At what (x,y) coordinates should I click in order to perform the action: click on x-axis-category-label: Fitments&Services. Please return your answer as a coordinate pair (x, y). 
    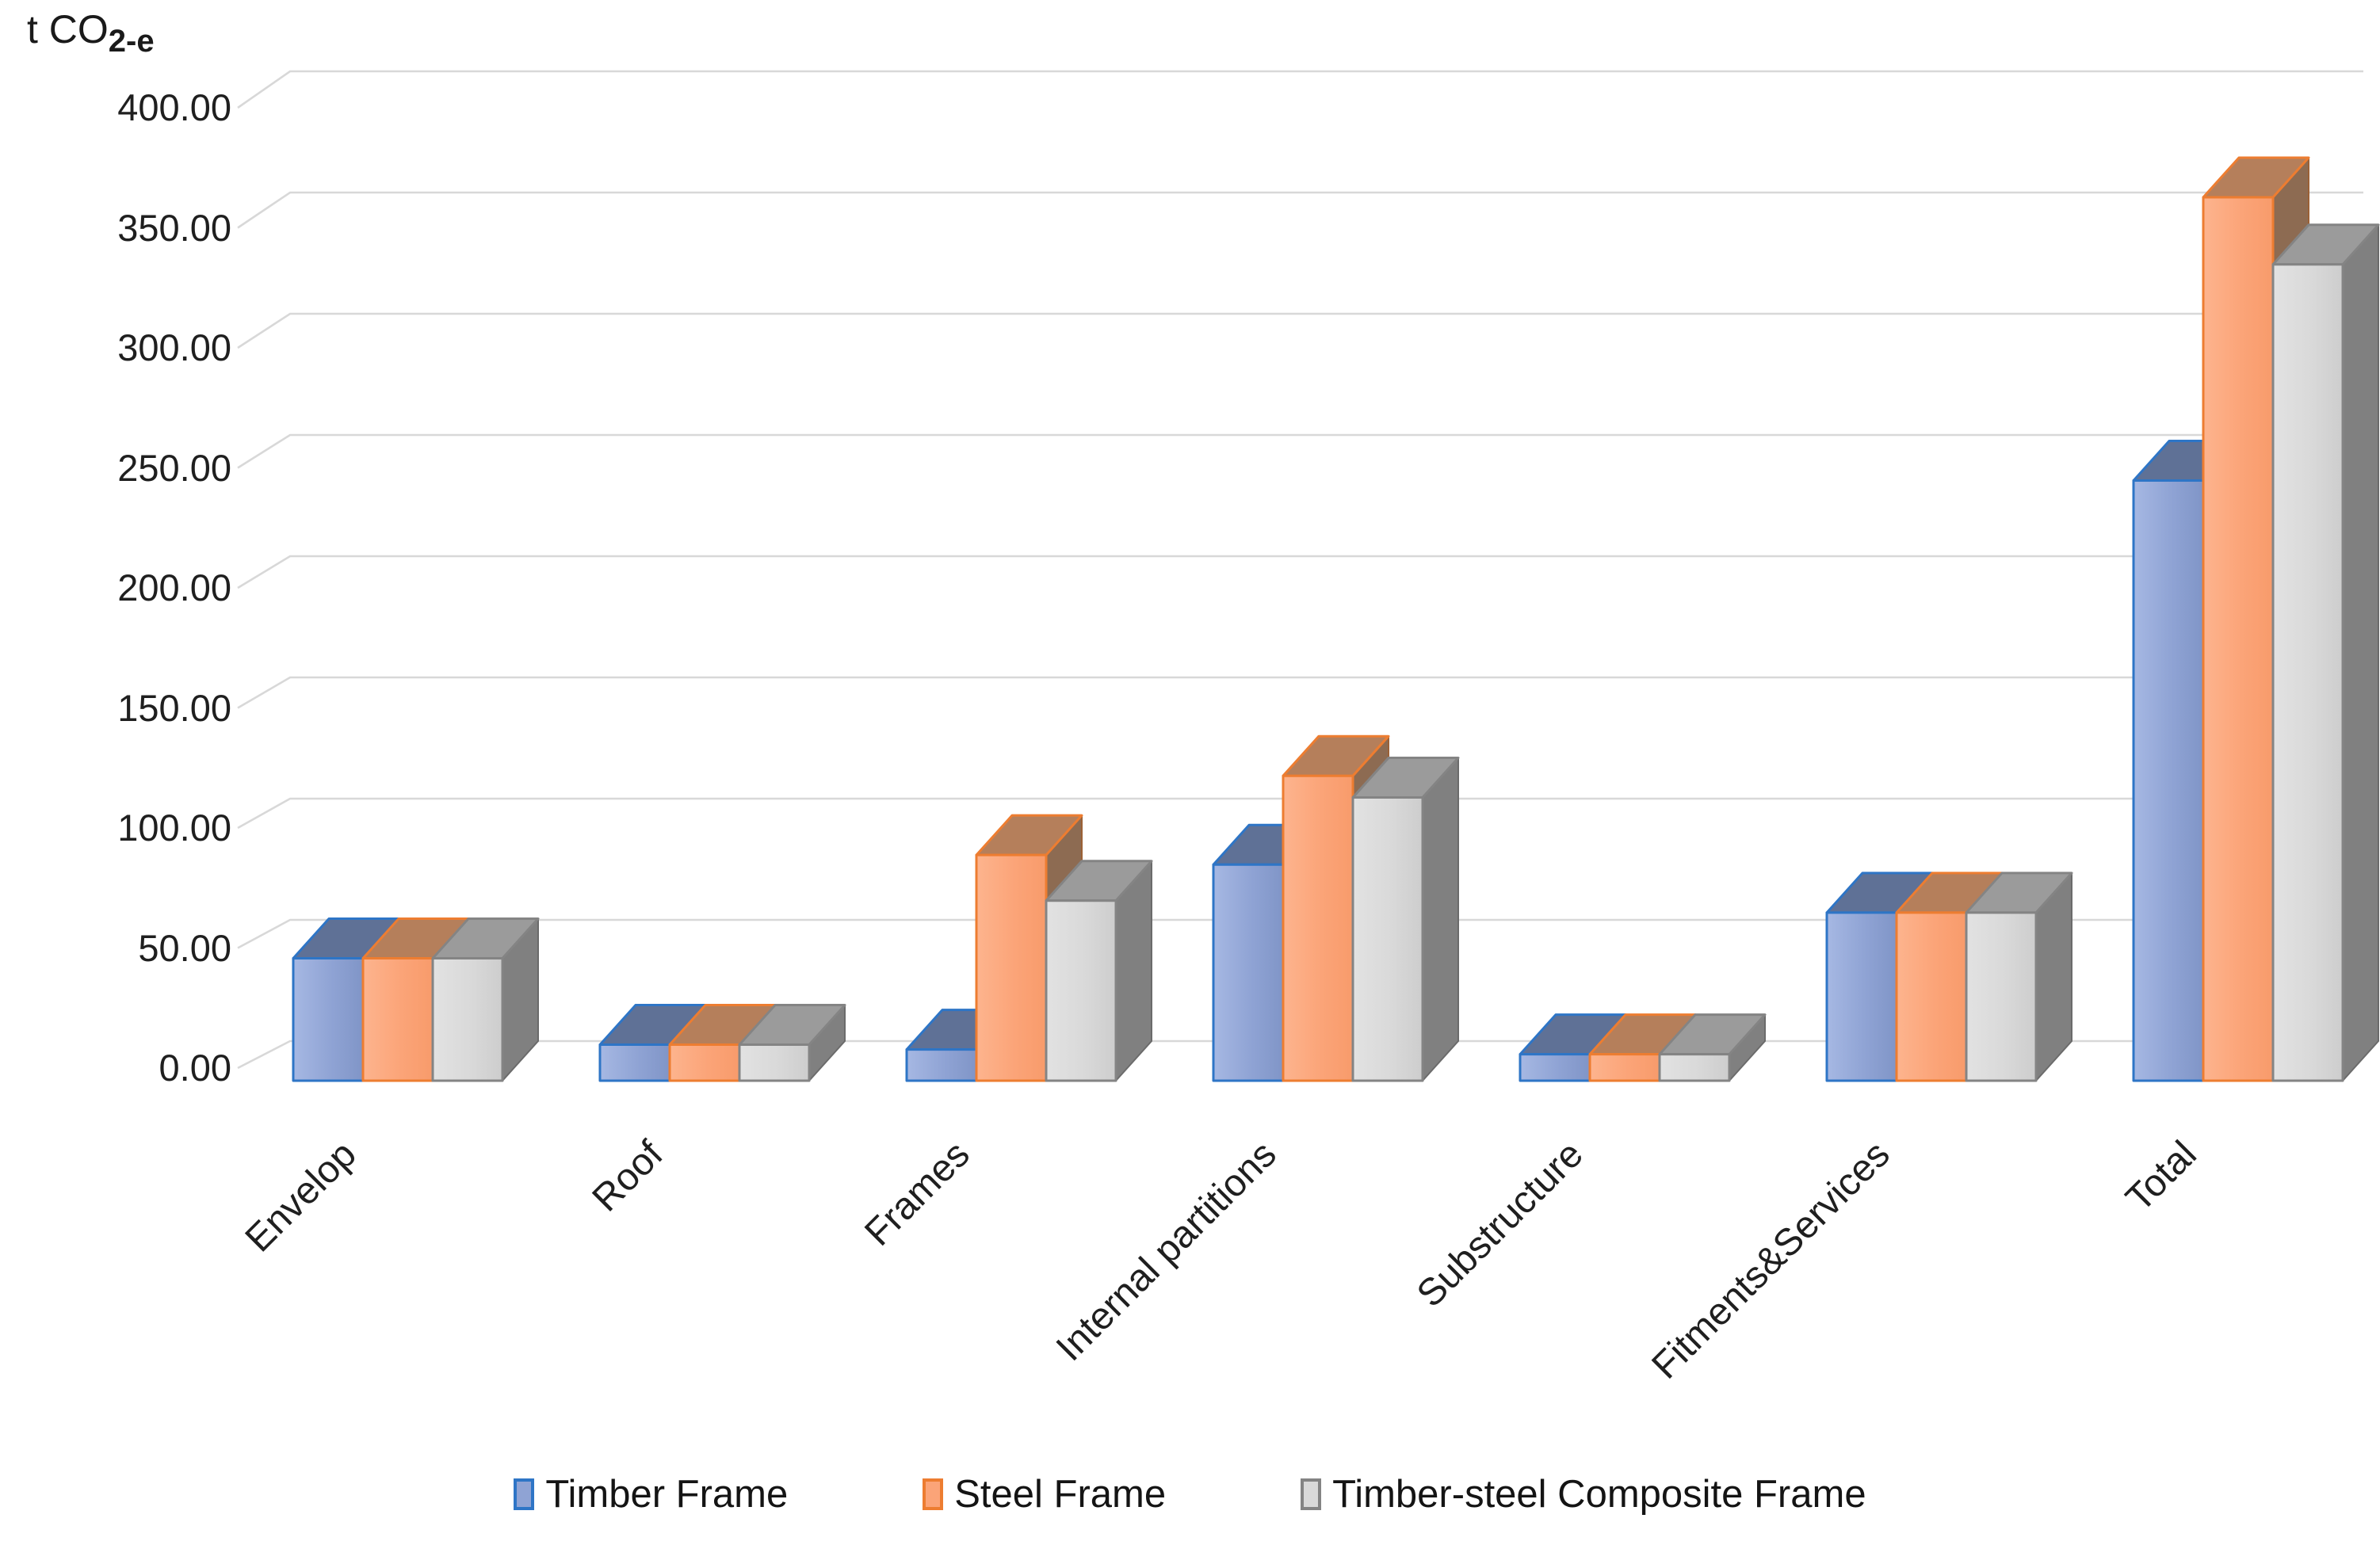
    Looking at the image, I should click on (1770, 1260).